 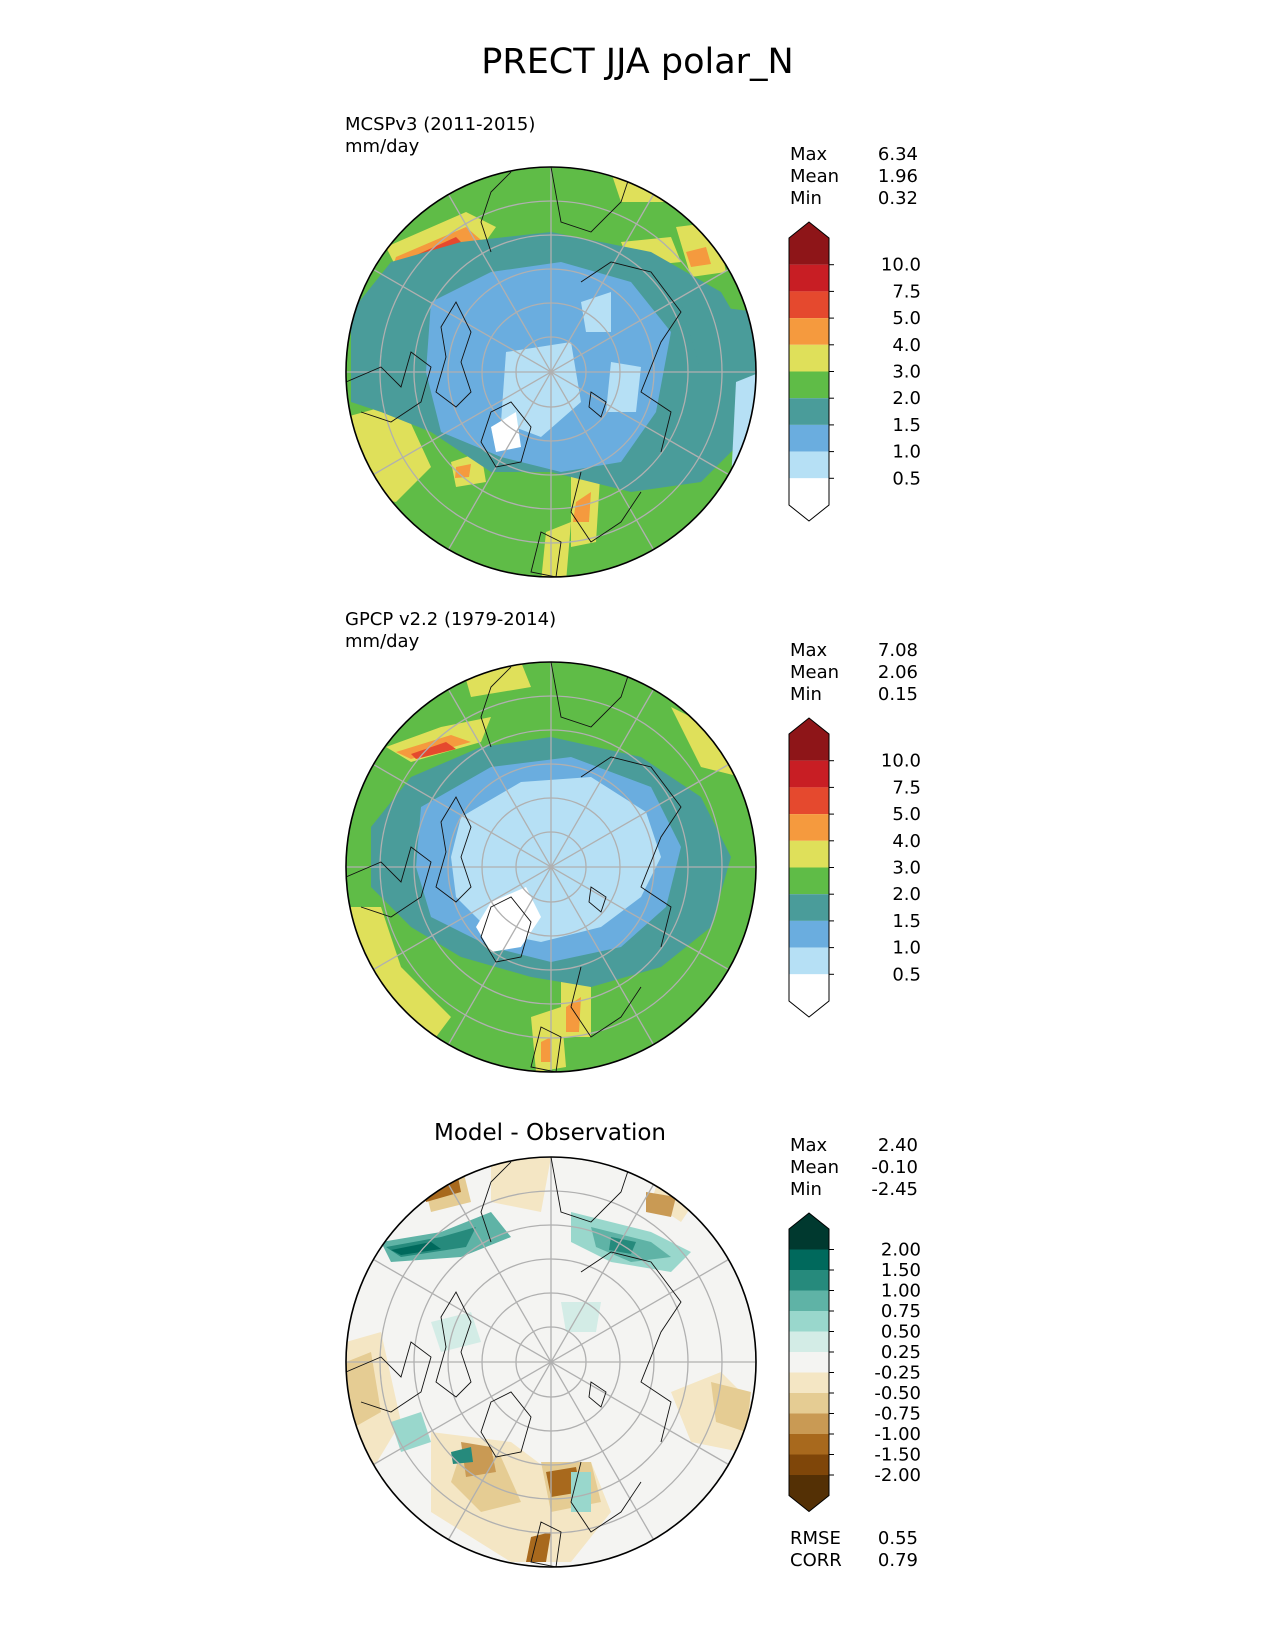 What do you see at coordinates (897, 1560) in the screenshot?
I see `panel-3-corr-value: 0.79` at bounding box center [897, 1560].